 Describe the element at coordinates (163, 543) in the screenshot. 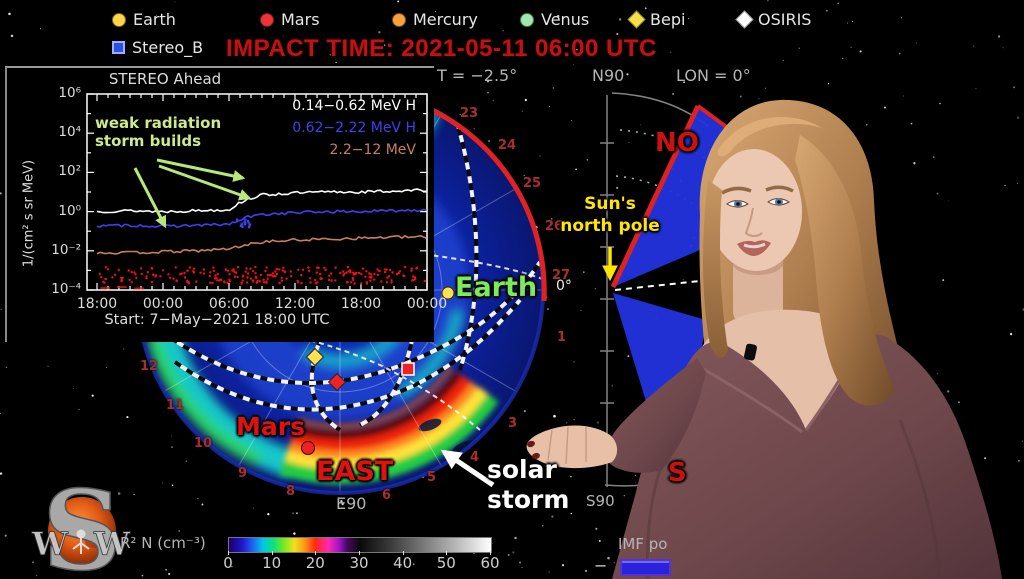

I see `colorbar-label: R² N (cm⁻³)` at that location.